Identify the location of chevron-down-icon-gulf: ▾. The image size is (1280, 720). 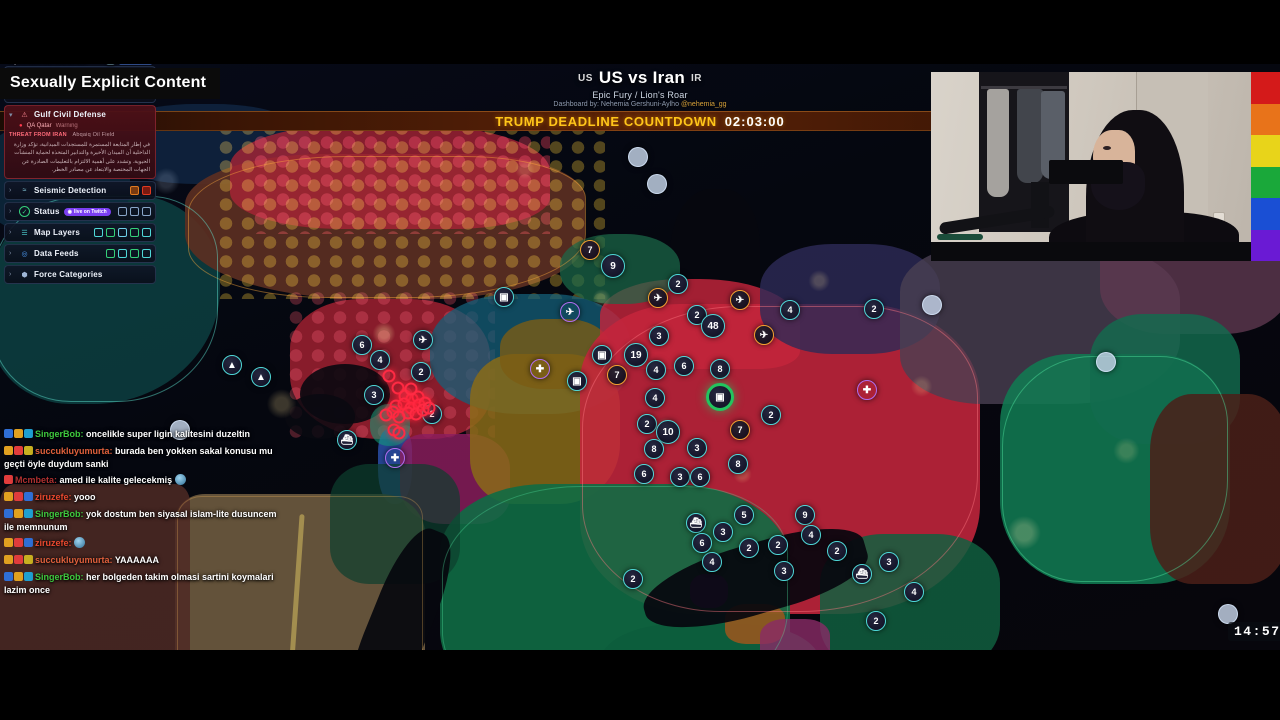
(11, 115).